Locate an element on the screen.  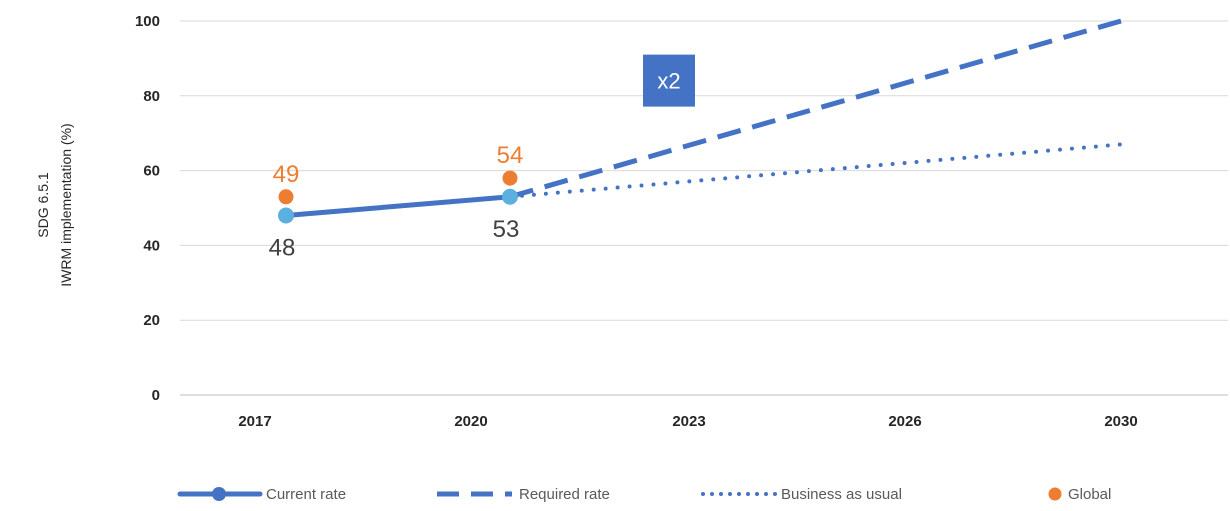
data-points is located at coordinates (398, 197).